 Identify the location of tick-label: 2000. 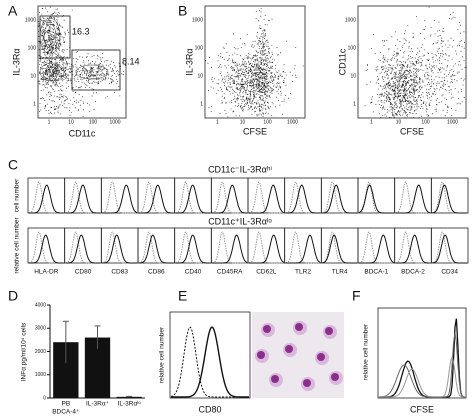
(40, 352).